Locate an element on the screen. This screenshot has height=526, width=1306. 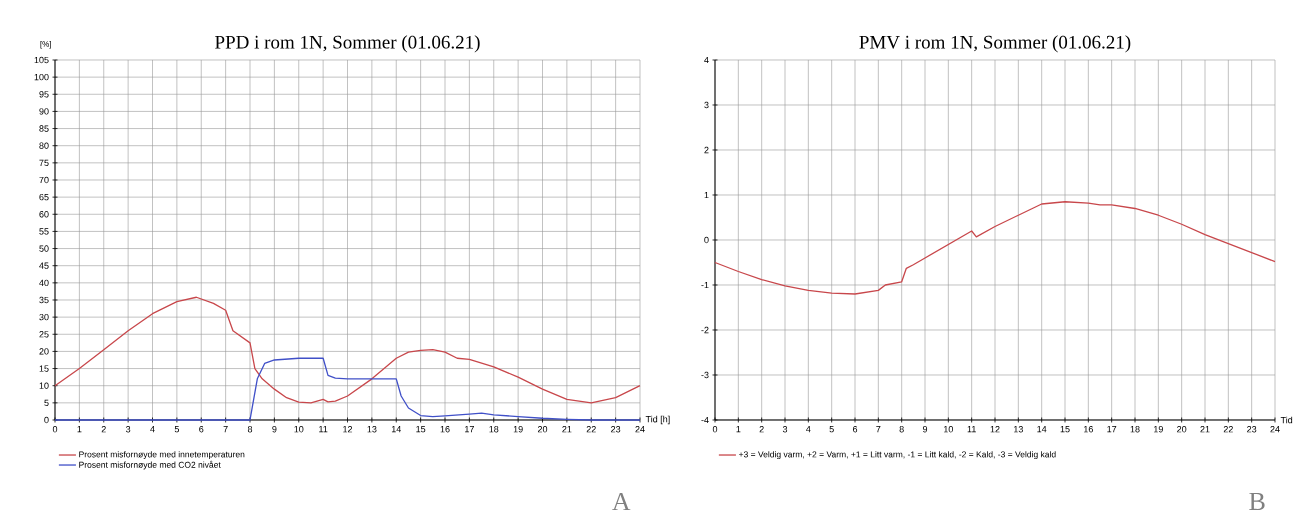
y-tick-label: 65 is located at coordinates (44, 197).